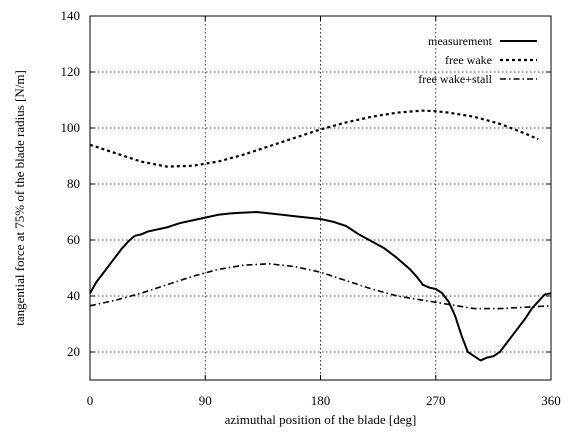 This screenshot has width=580, height=439. I want to click on y-tick-label: 80, so click(73, 183).